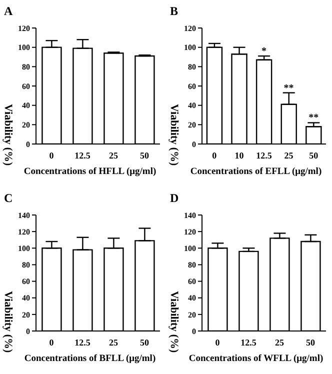 Image resolution: width=332 pixels, height=374 pixels. What do you see at coordinates (174, 198) in the screenshot?
I see `chart-title: D` at bounding box center [174, 198].